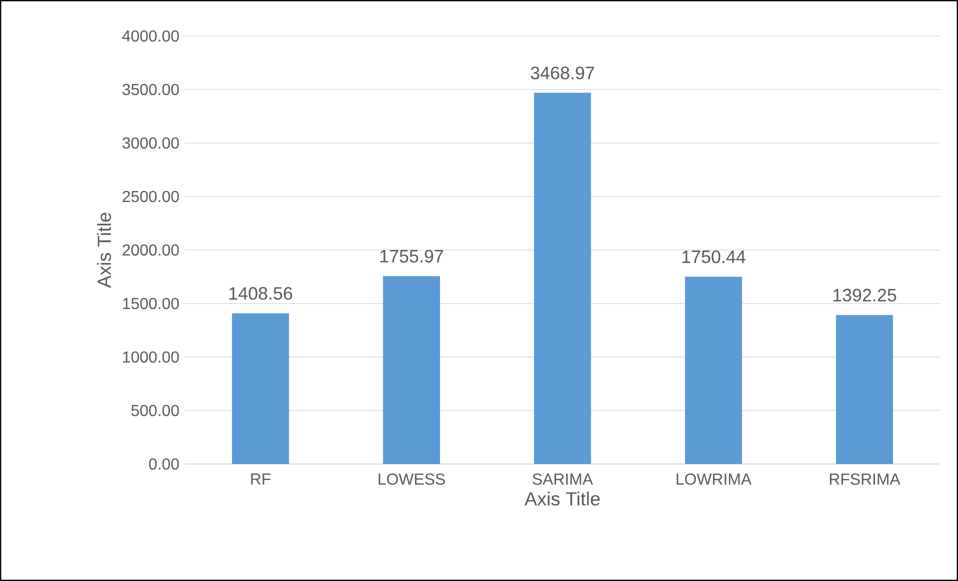 This screenshot has height=581, width=958. I want to click on y-tick-label: 0.00, so click(164, 464).